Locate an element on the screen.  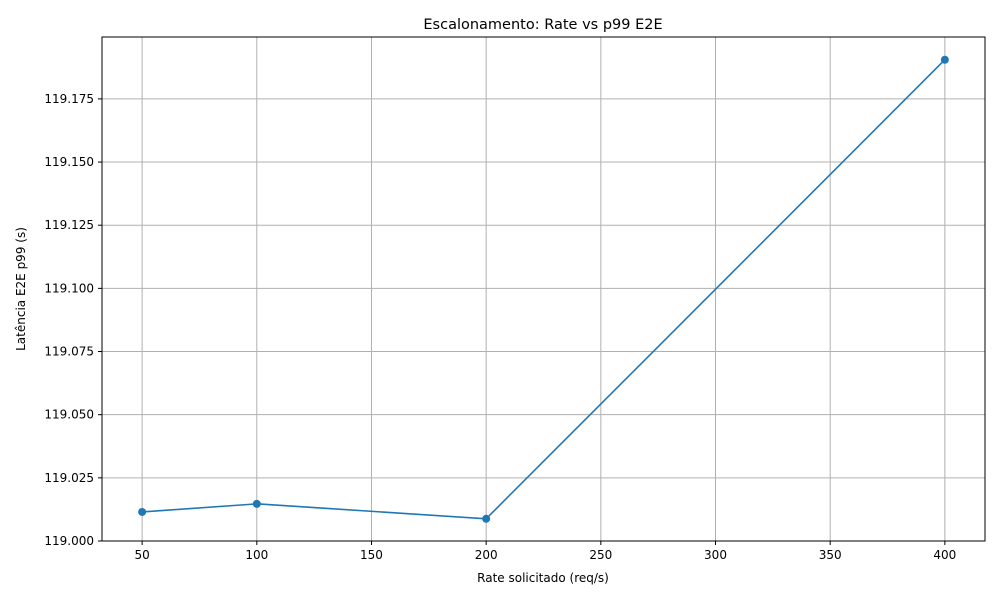
x-tick-label: 150 is located at coordinates (371, 555).